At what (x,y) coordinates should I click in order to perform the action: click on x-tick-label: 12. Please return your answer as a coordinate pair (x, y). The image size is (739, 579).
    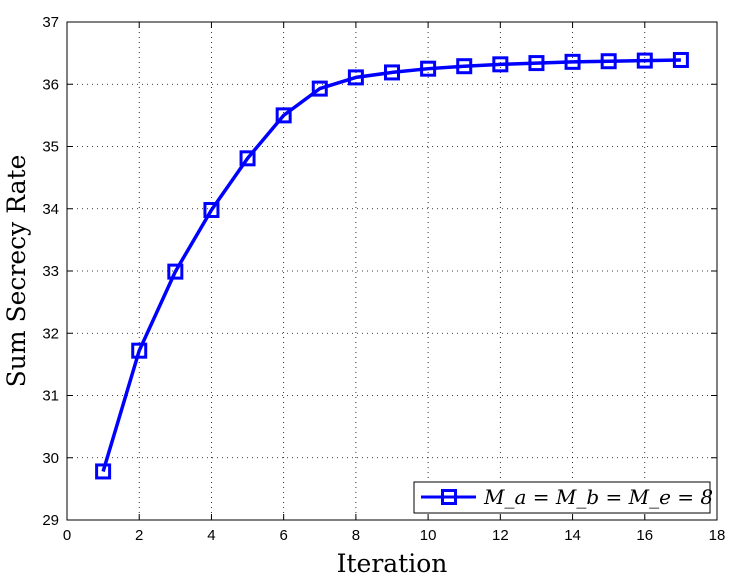
    Looking at the image, I should click on (500, 535).